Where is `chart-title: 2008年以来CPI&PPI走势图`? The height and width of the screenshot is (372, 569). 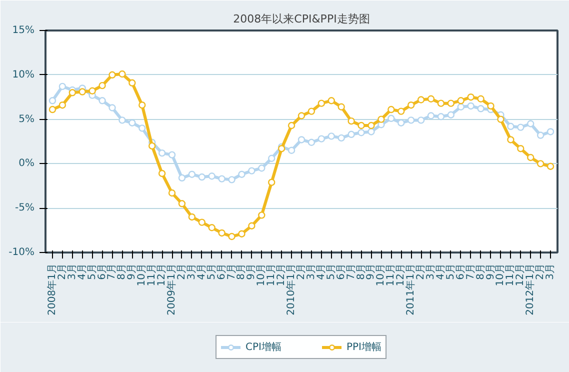 chart-title: 2008年以来CPI&PPI走势图 is located at coordinates (301, 19).